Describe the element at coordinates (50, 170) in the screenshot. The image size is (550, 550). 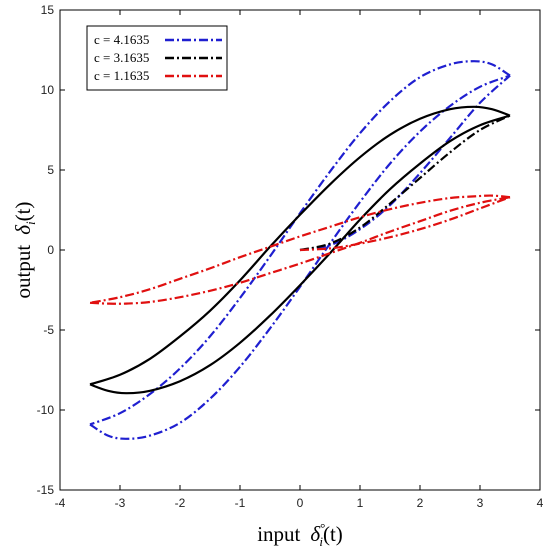
I see `y-tick-label: 5` at that location.